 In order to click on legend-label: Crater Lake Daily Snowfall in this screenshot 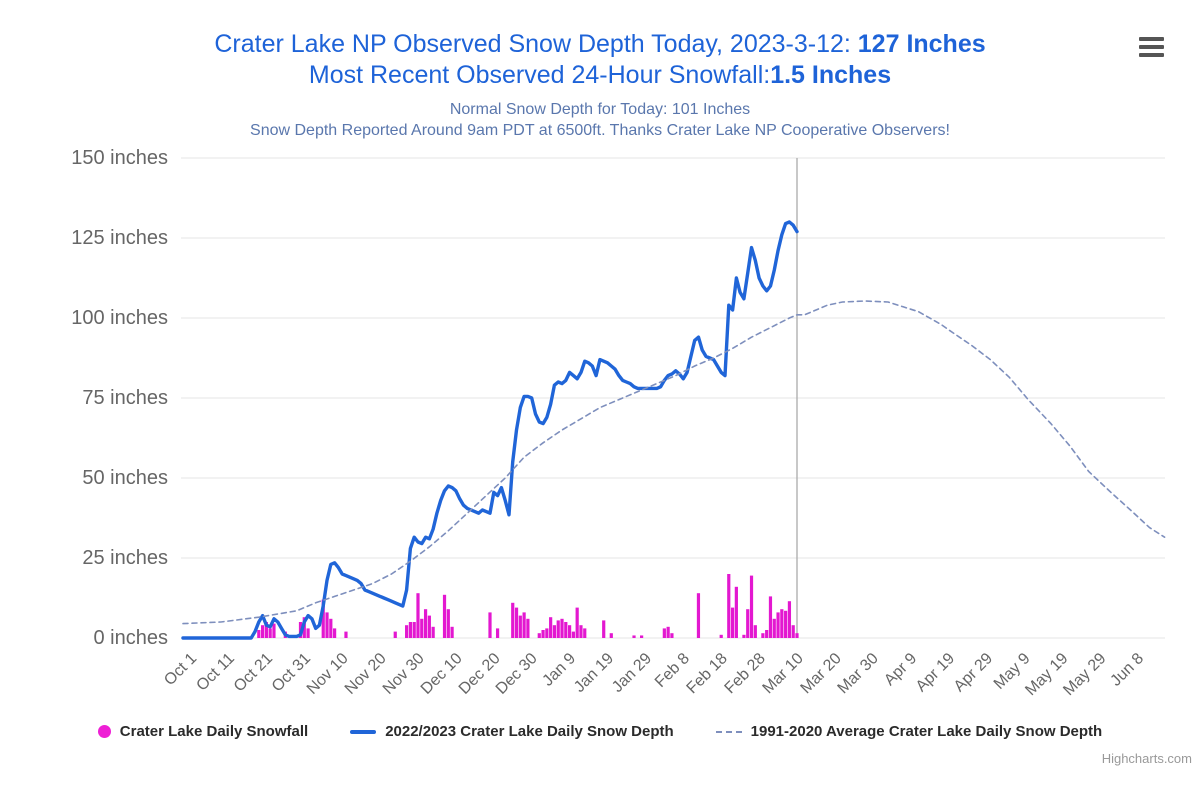, I will do `click(214, 731)`.